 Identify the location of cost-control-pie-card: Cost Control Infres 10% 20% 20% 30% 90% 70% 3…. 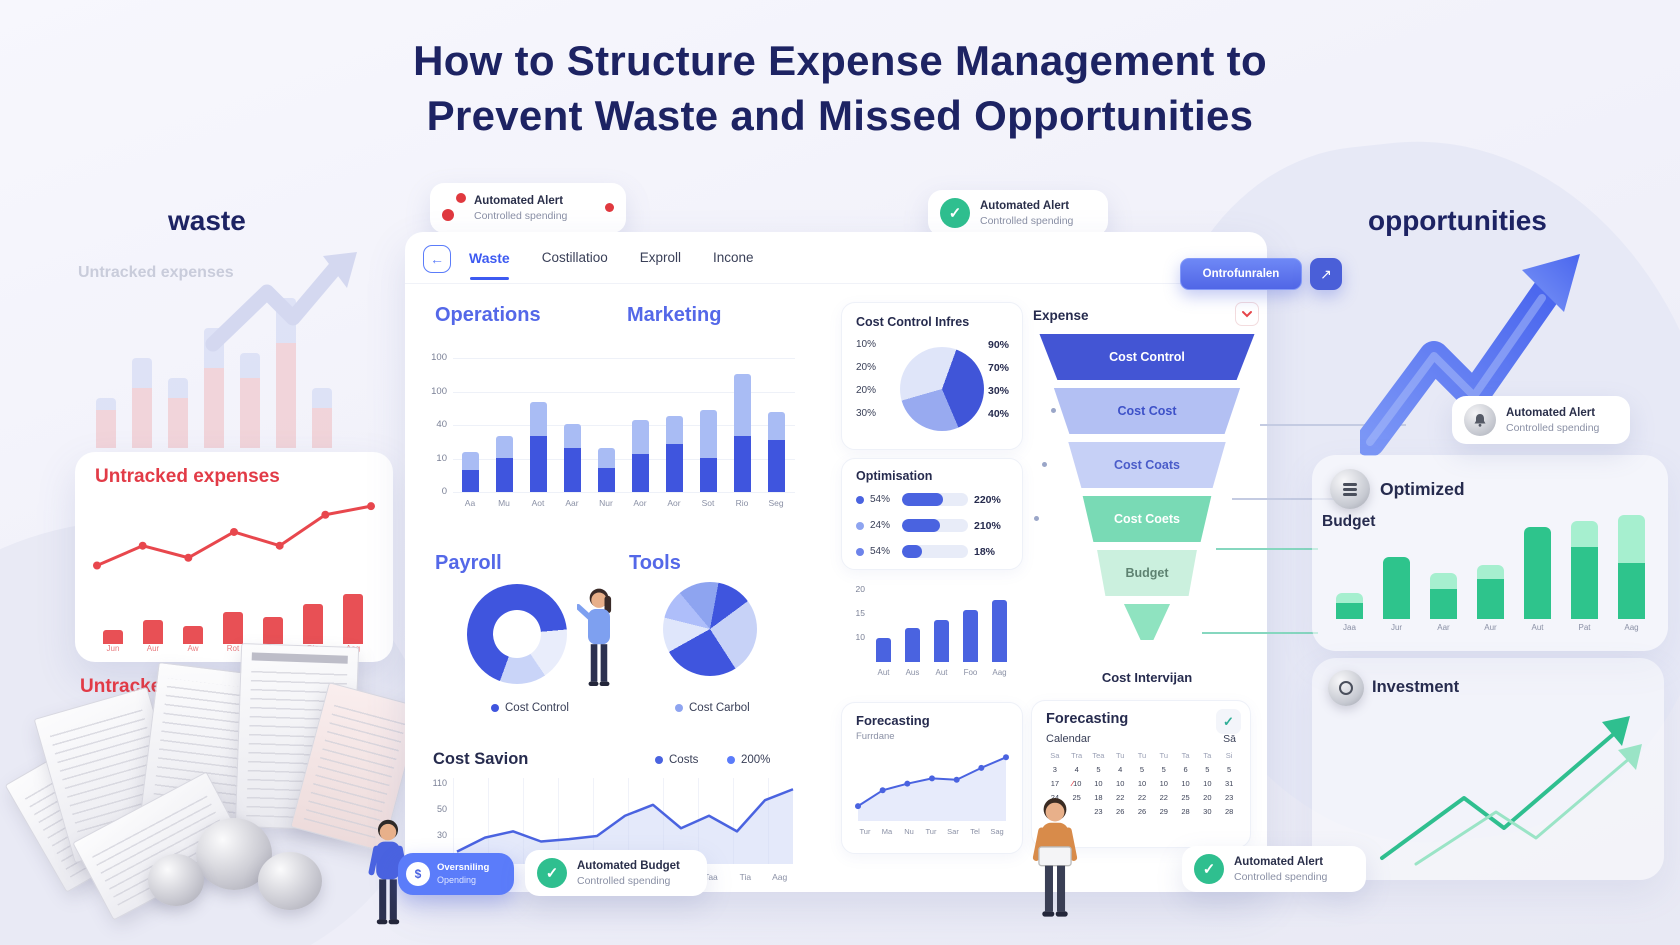
(932, 376).